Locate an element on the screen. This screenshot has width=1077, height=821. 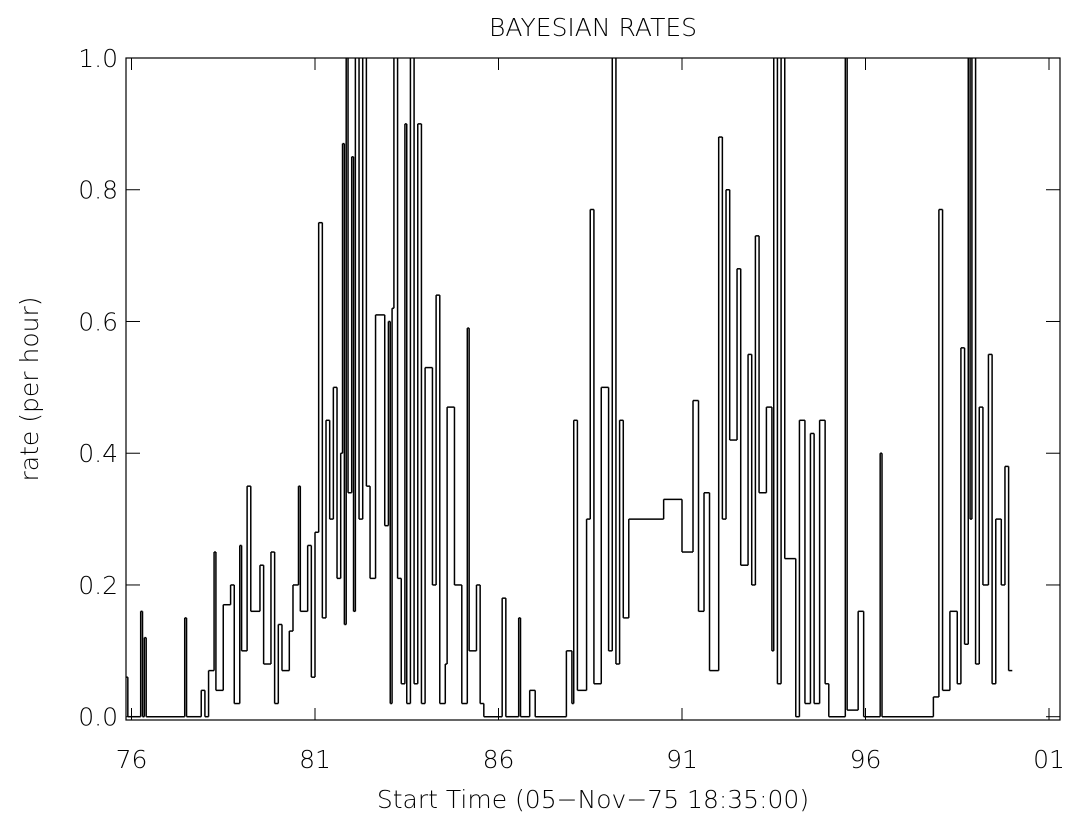
y-axis-label: rate (per hour) is located at coordinates (29, 389).